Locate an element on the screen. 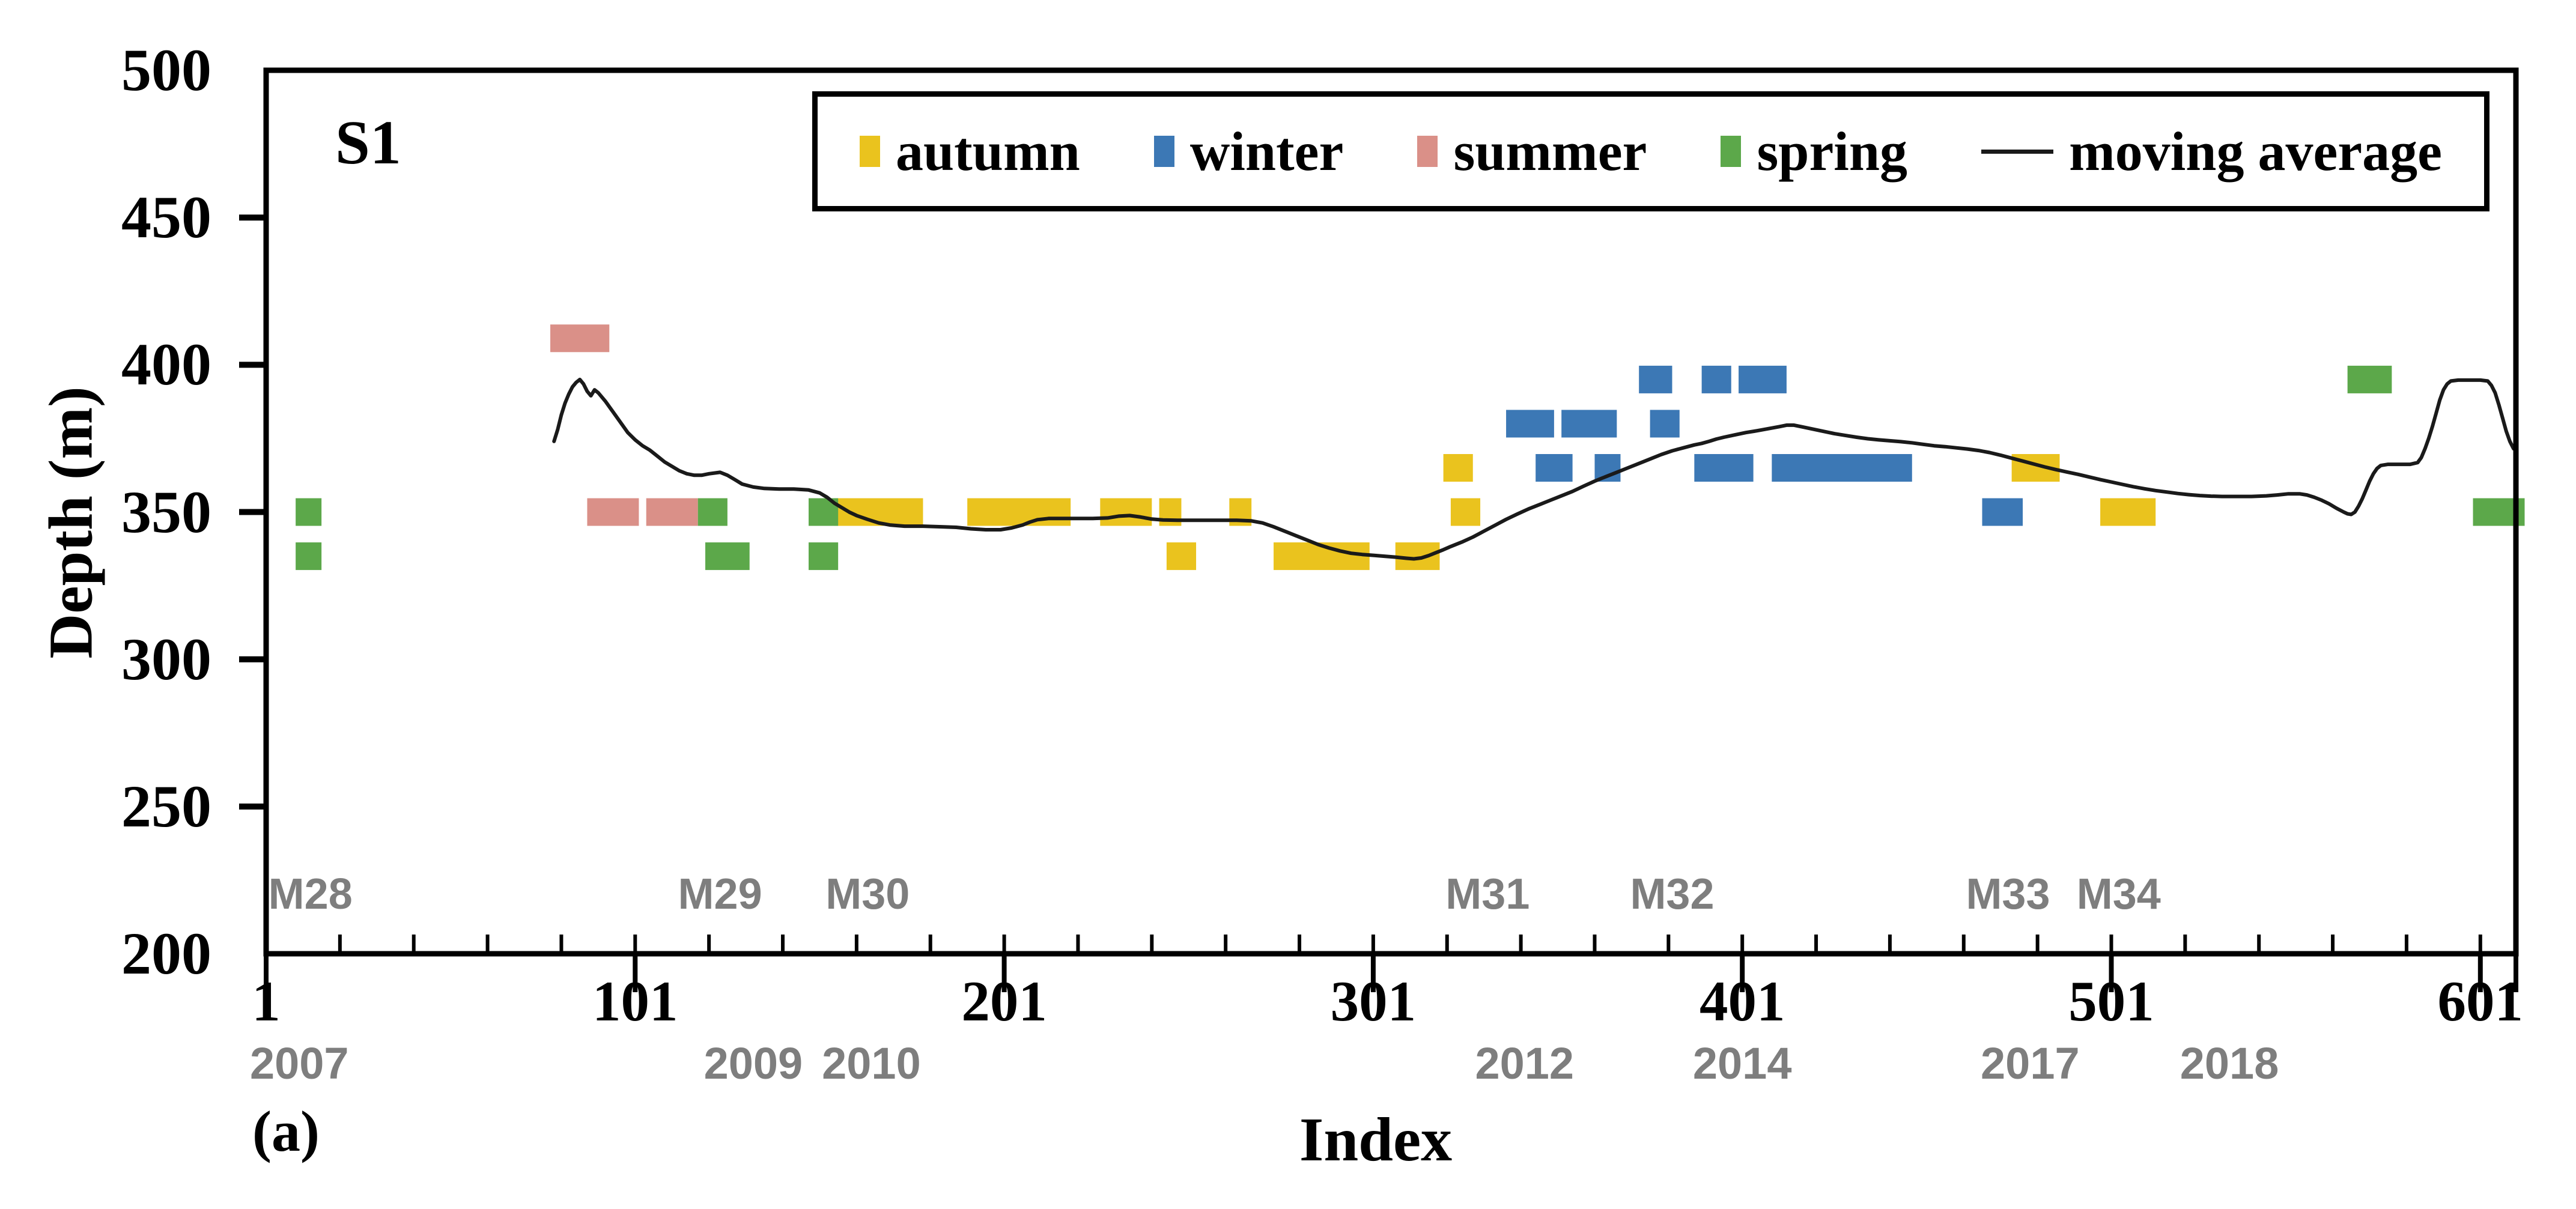  year-label: 2018 is located at coordinates (2229, 1063).